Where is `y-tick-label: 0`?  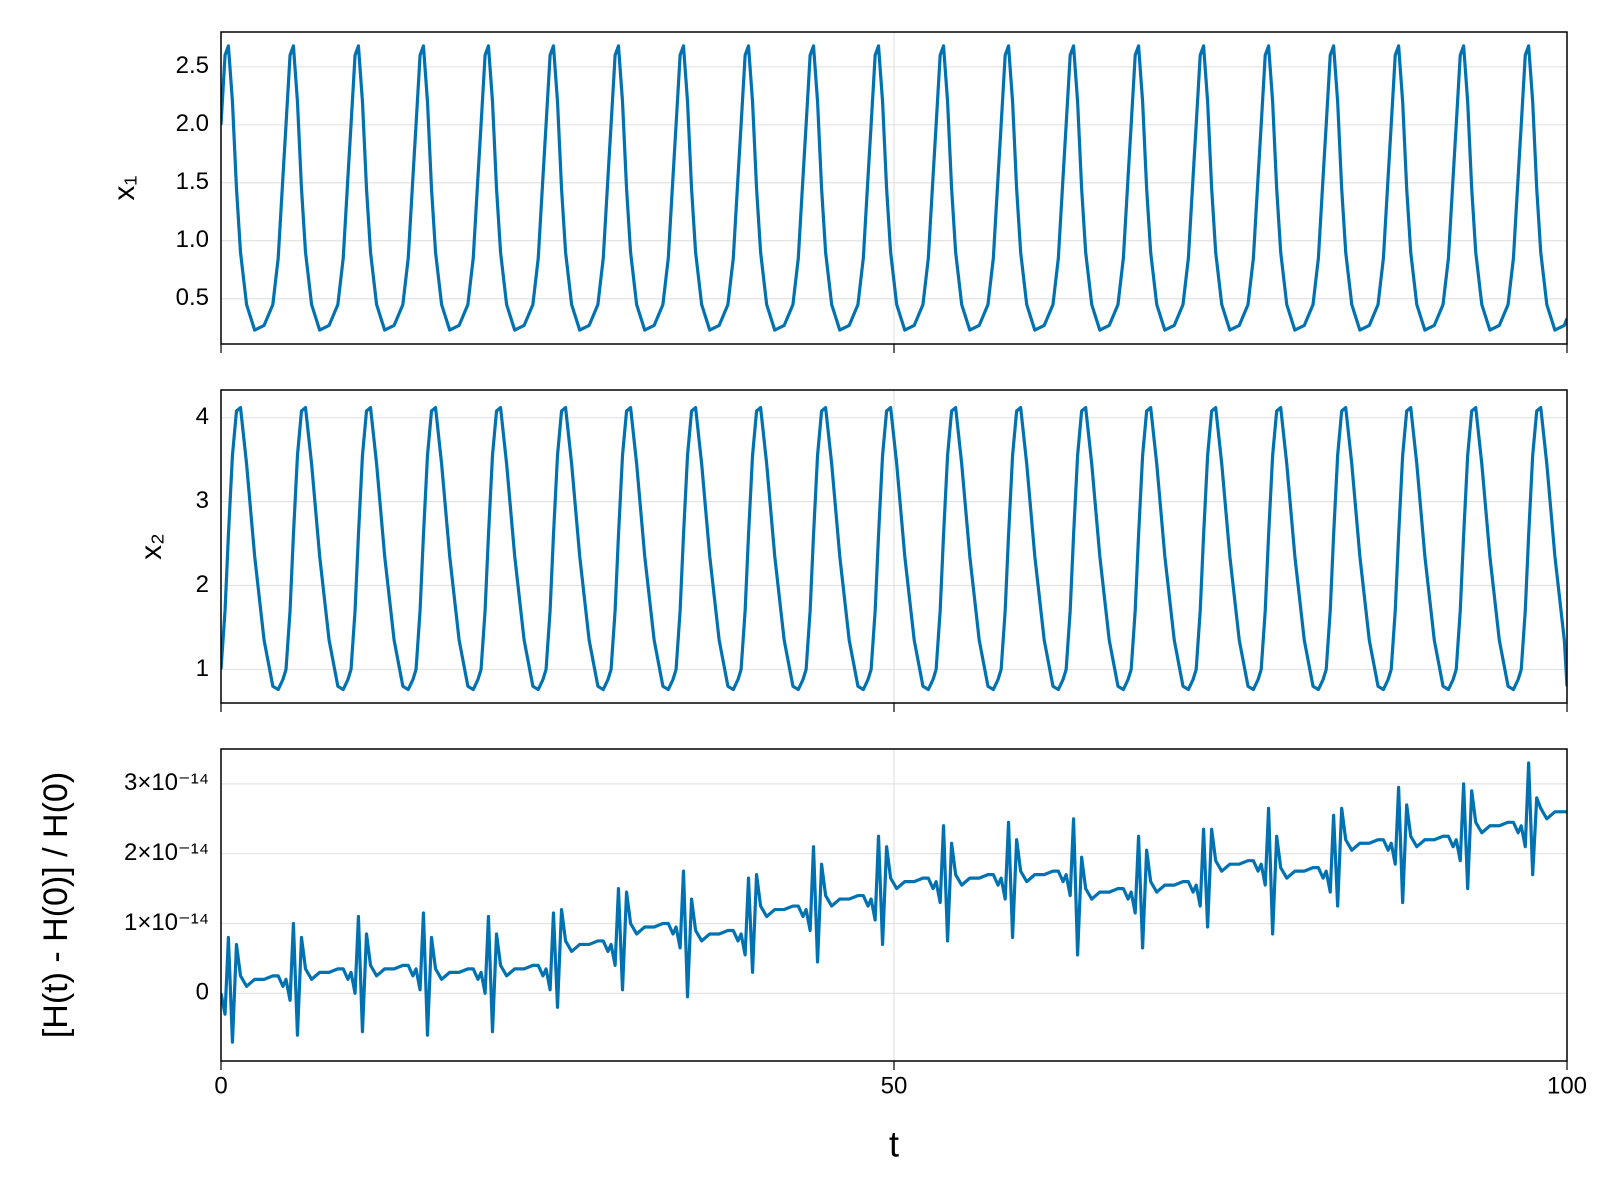 y-tick-label: 0 is located at coordinates (202, 992).